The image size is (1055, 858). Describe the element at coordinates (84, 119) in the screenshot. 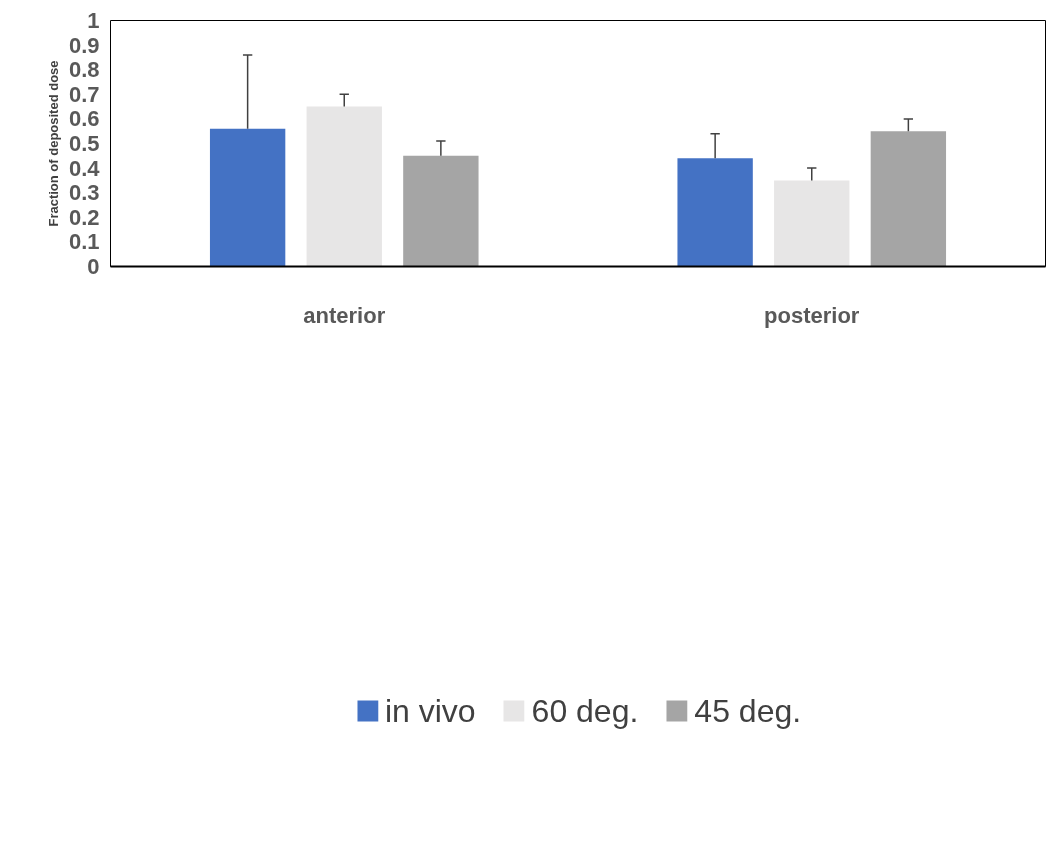

I see `y-tick-label: 0.6` at that location.